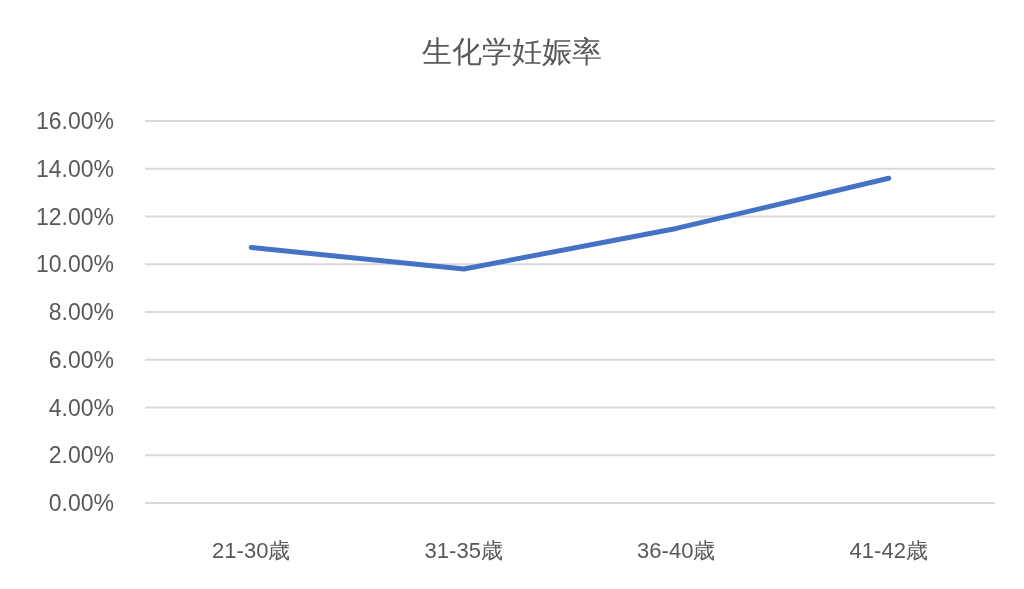 The image size is (1024, 589). Describe the element at coordinates (81, 503) in the screenshot. I see `y-tick-label: 0.00%` at that location.